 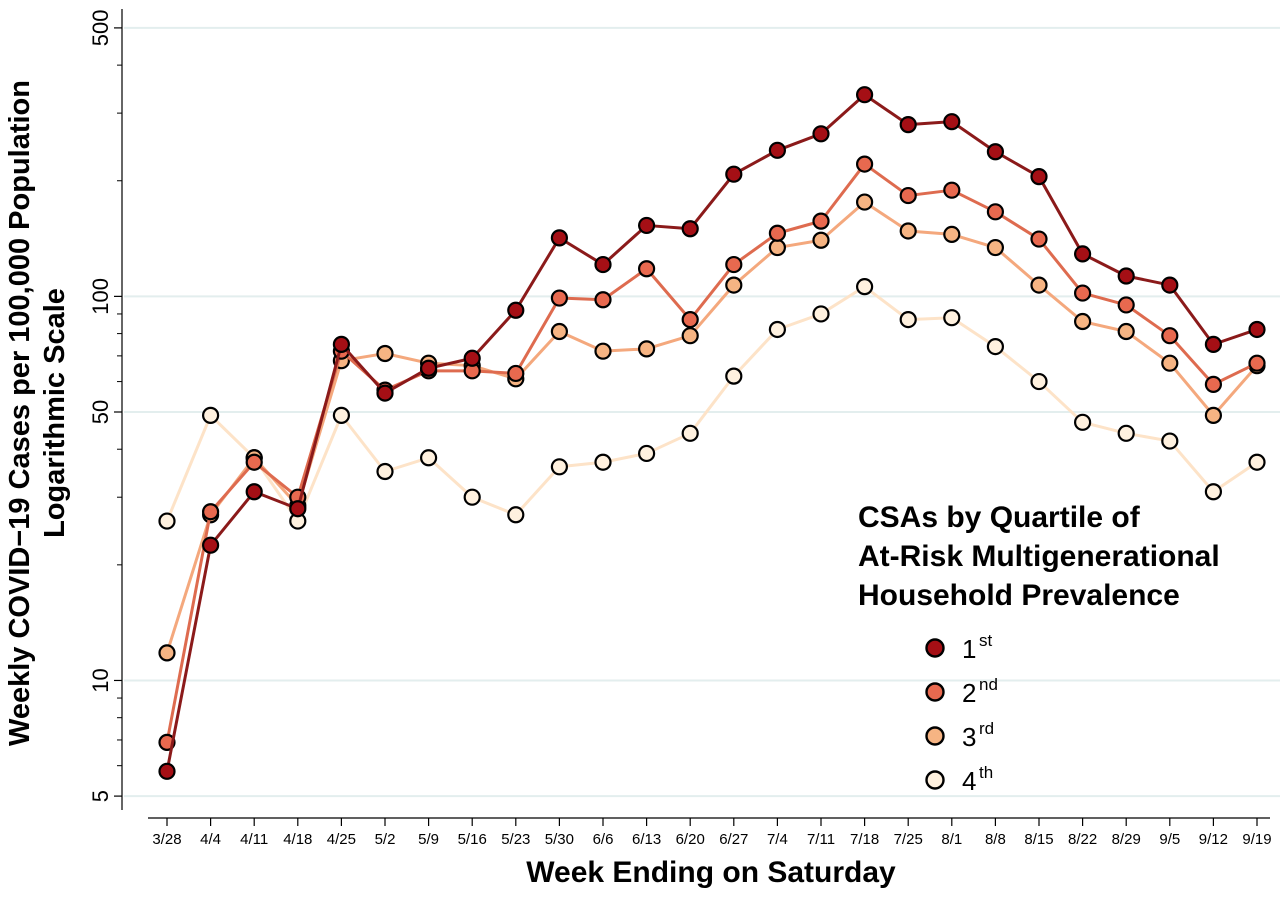 What do you see at coordinates (1256, 839) in the screenshot?
I see `x-tick-label: 9/19` at bounding box center [1256, 839].